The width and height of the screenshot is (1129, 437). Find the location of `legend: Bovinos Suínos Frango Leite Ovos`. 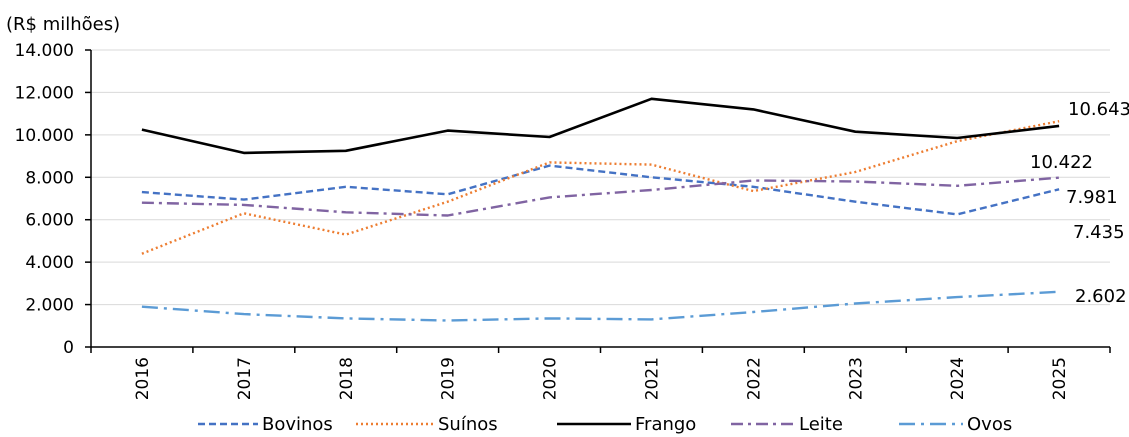

legend: Bovinos Suínos Frango Leite Ovos is located at coordinates (605, 424).